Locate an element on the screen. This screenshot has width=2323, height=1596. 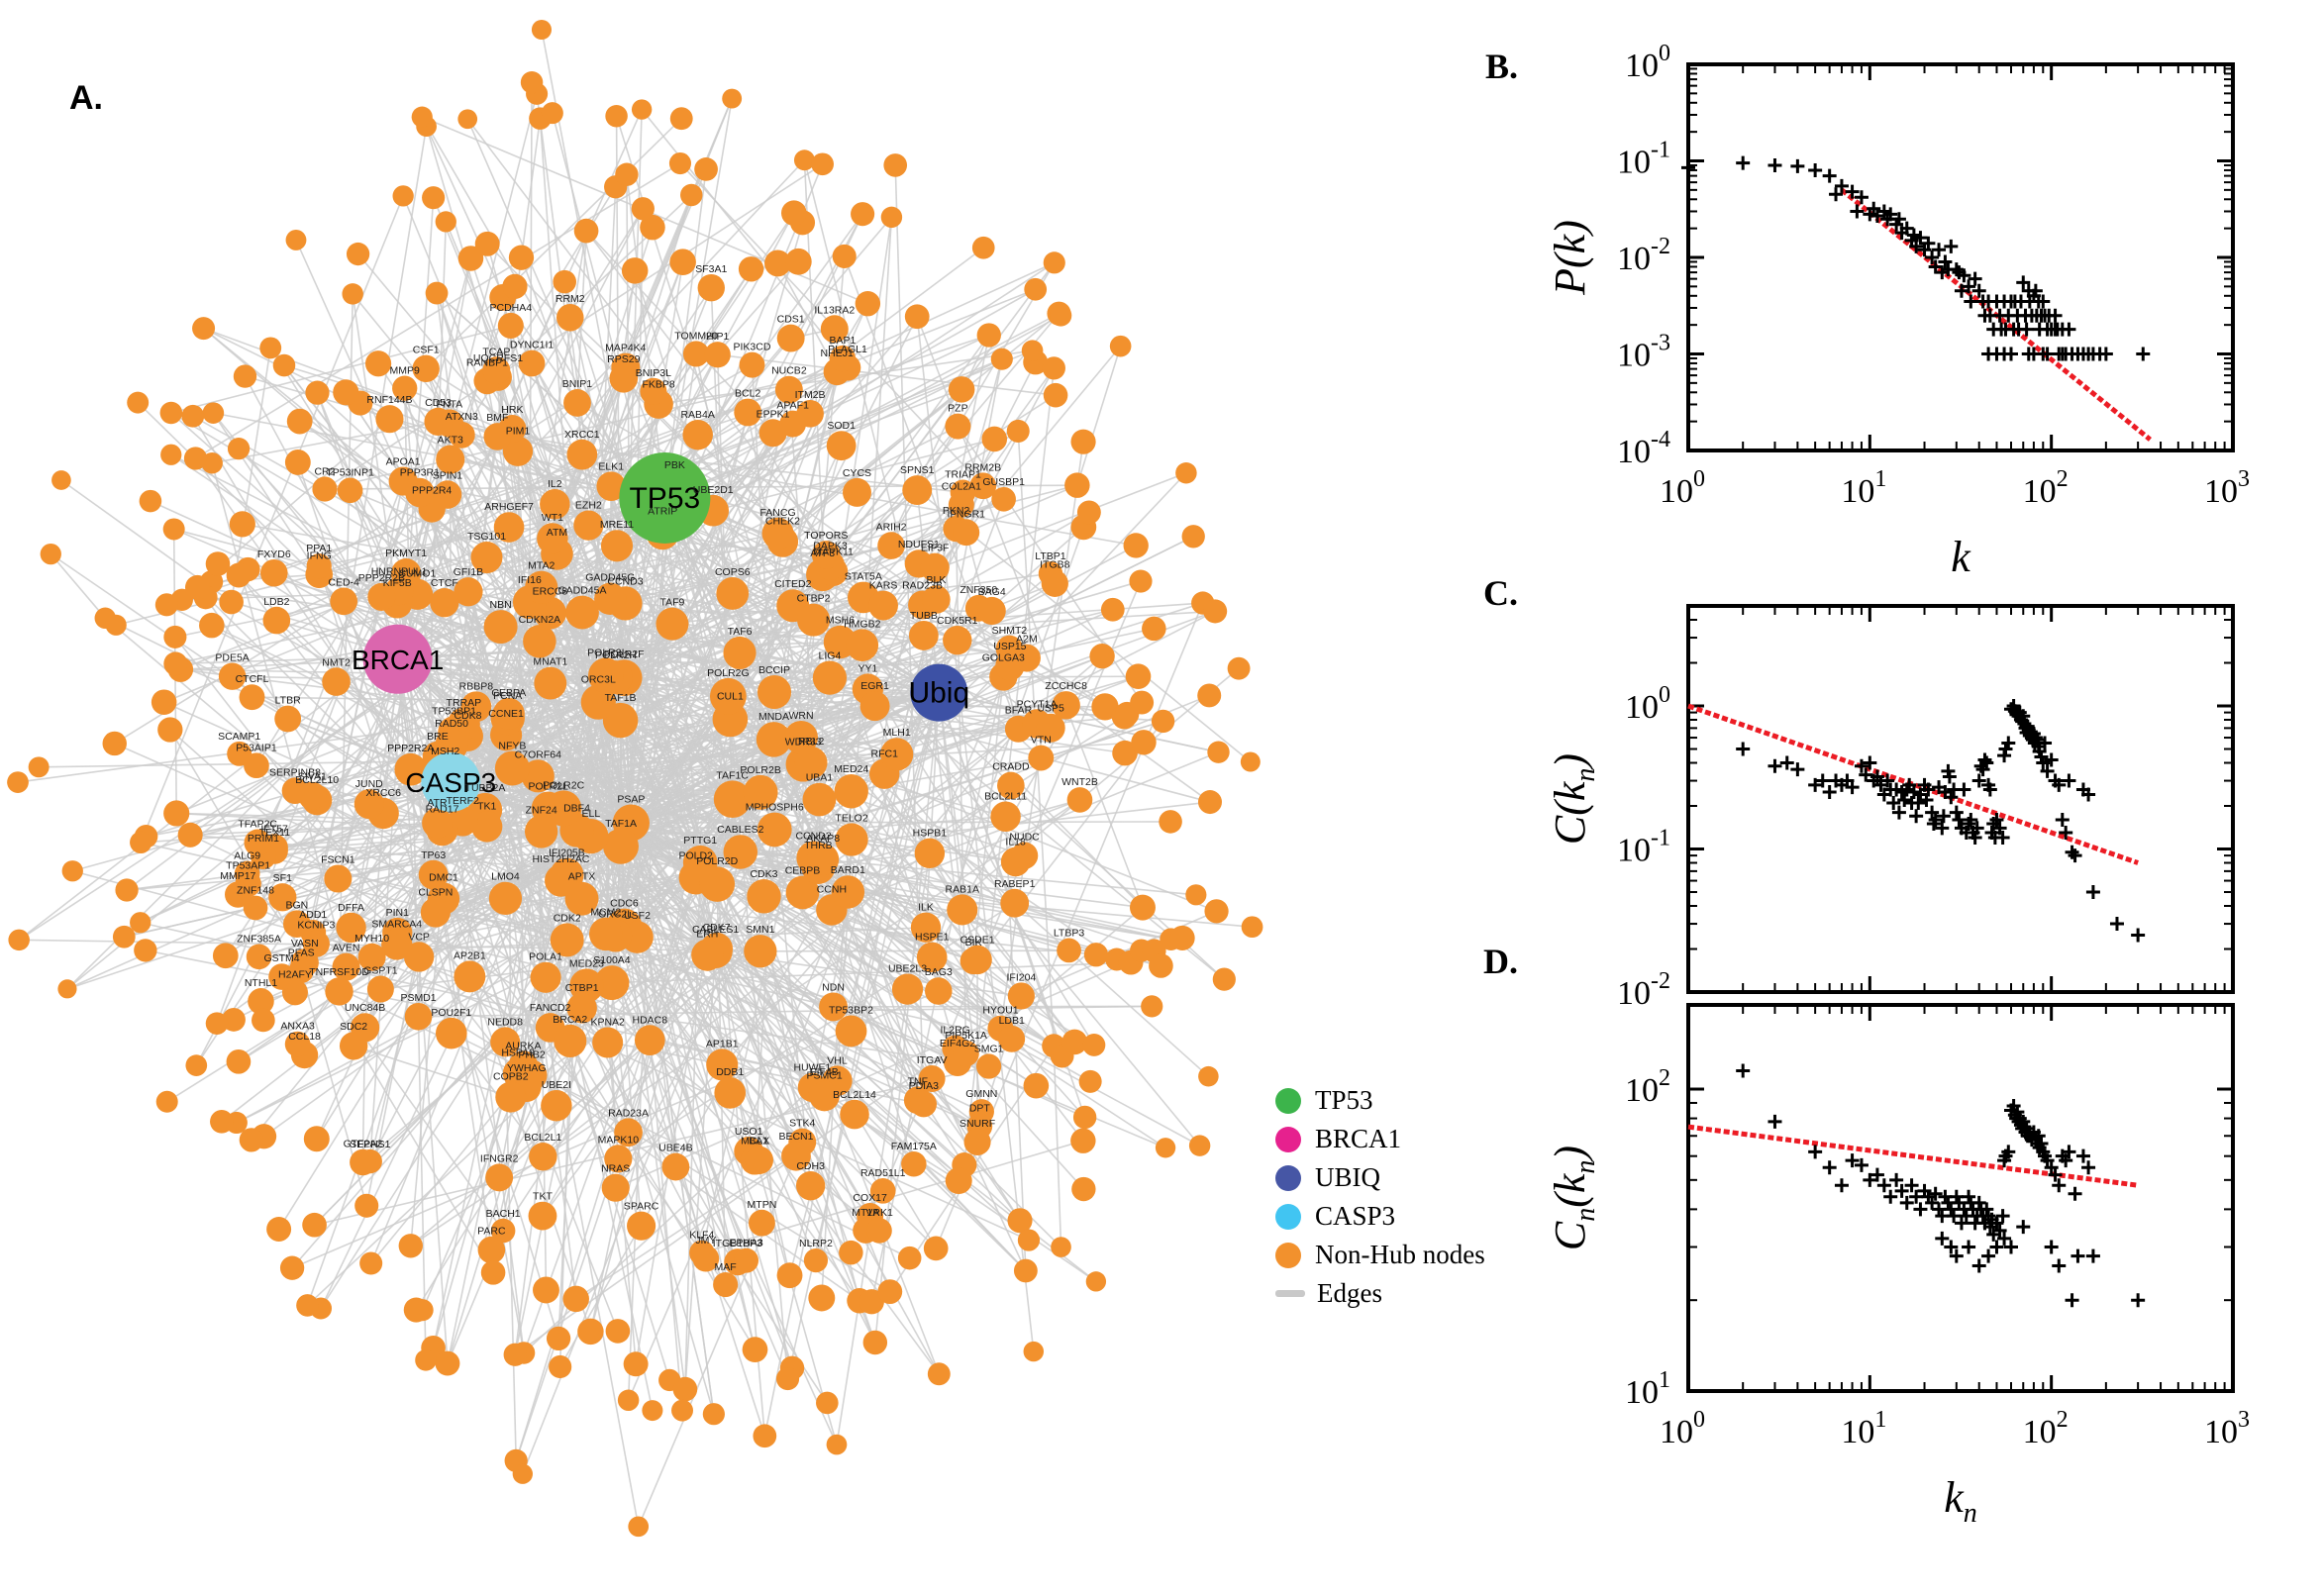
edge-swatch-icon is located at coordinates (1290, 1293).